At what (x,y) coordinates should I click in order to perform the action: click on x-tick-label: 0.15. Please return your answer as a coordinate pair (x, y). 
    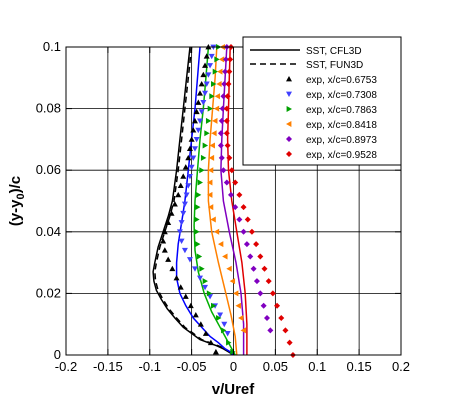
    Looking at the image, I should click on (358, 366).